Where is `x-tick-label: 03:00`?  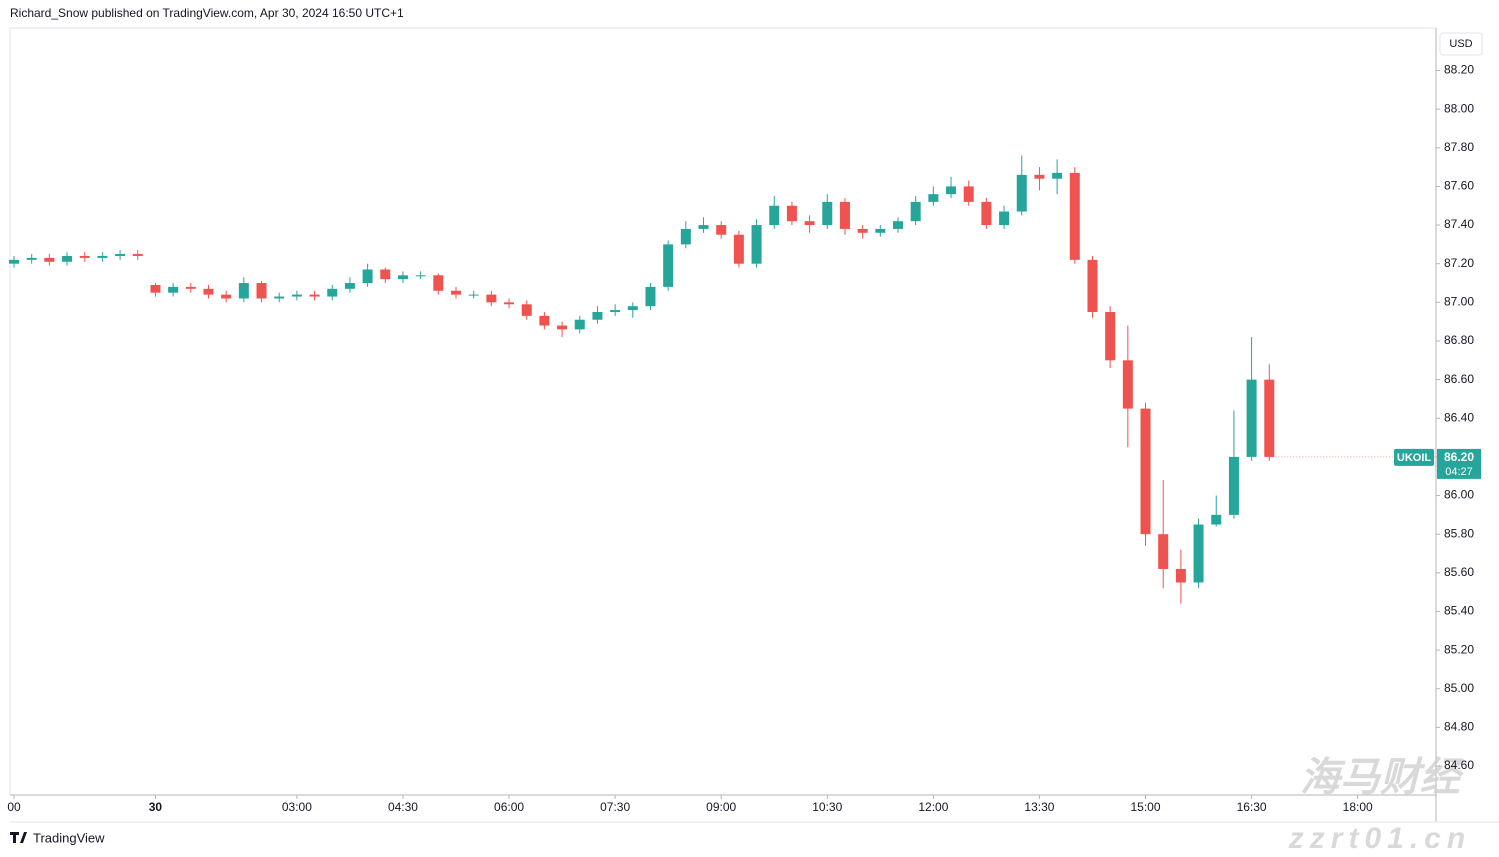
x-tick-label: 03:00 is located at coordinates (297, 807).